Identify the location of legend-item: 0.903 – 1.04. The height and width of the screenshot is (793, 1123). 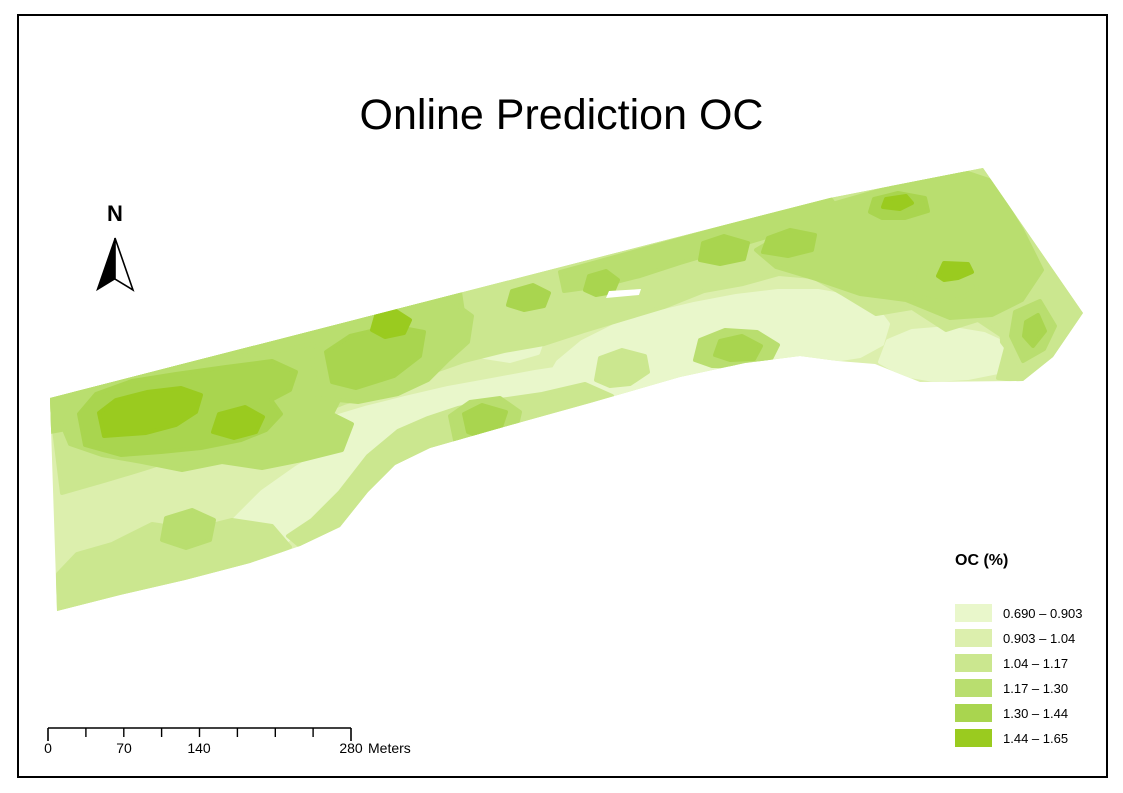
(1035, 638).